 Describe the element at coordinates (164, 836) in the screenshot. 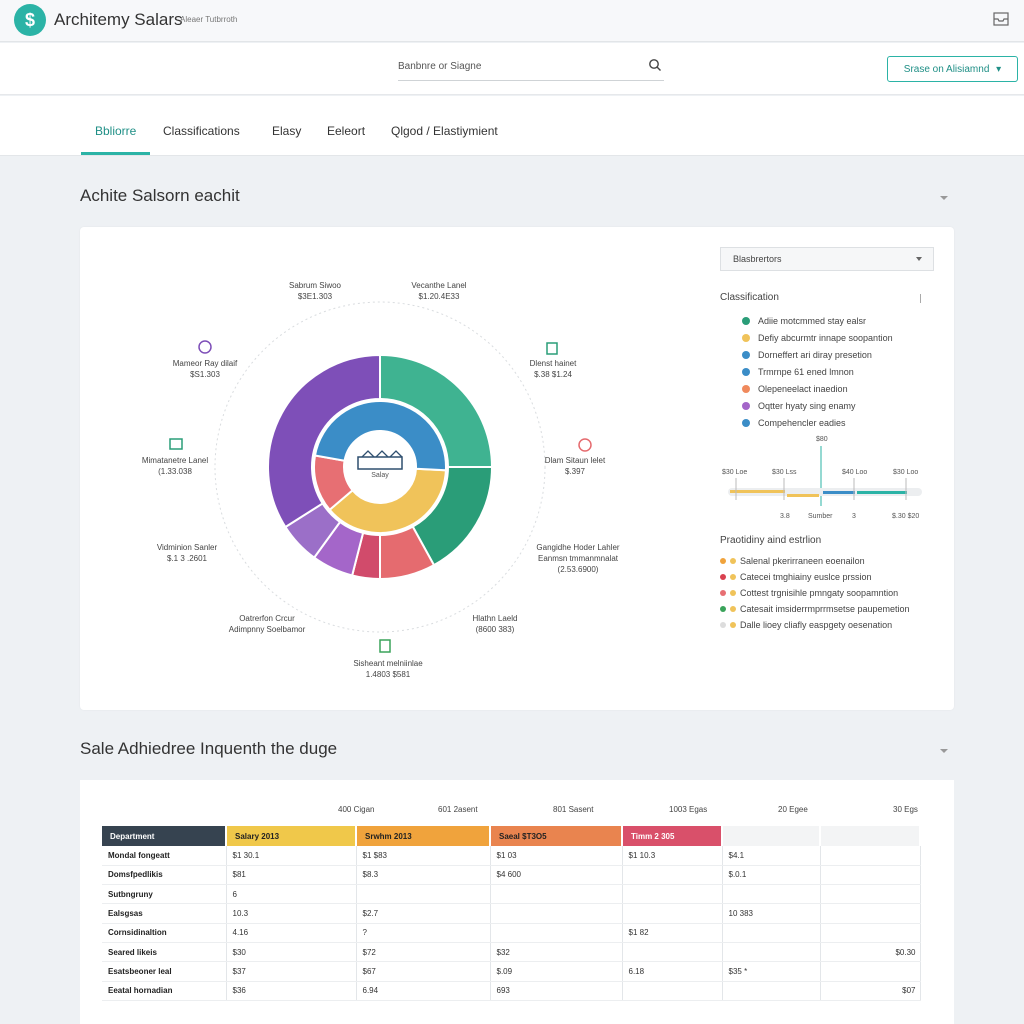

I see `column-header: Department` at that location.